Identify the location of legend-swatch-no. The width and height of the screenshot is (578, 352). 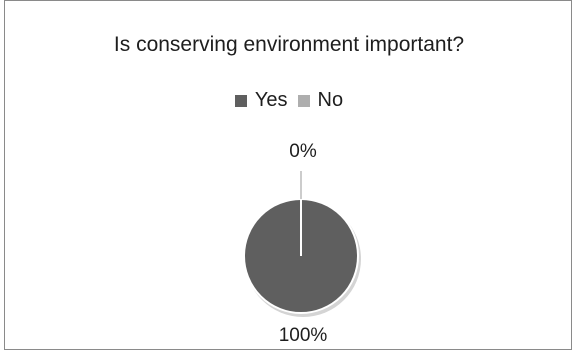
(303, 100).